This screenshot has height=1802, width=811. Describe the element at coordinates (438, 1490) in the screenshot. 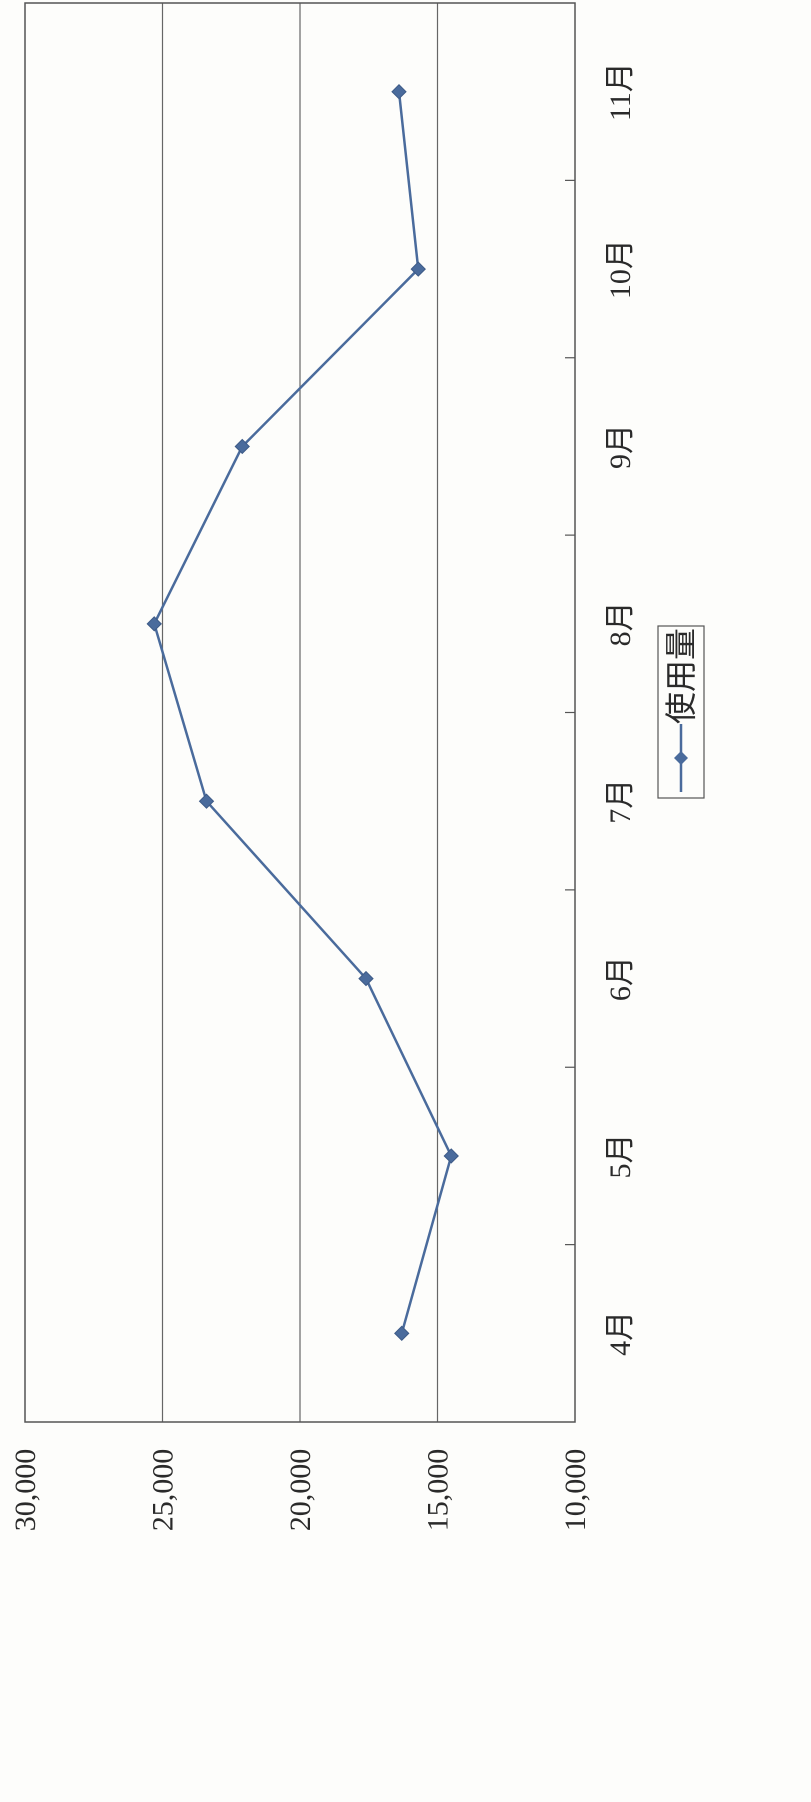

I see `value-tick-label: 15,000` at that location.